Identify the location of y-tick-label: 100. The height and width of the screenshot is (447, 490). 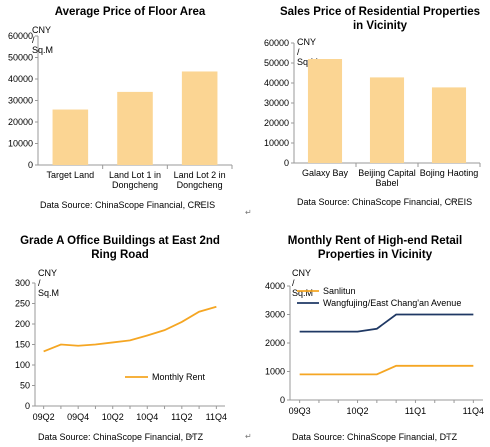
(22, 365).